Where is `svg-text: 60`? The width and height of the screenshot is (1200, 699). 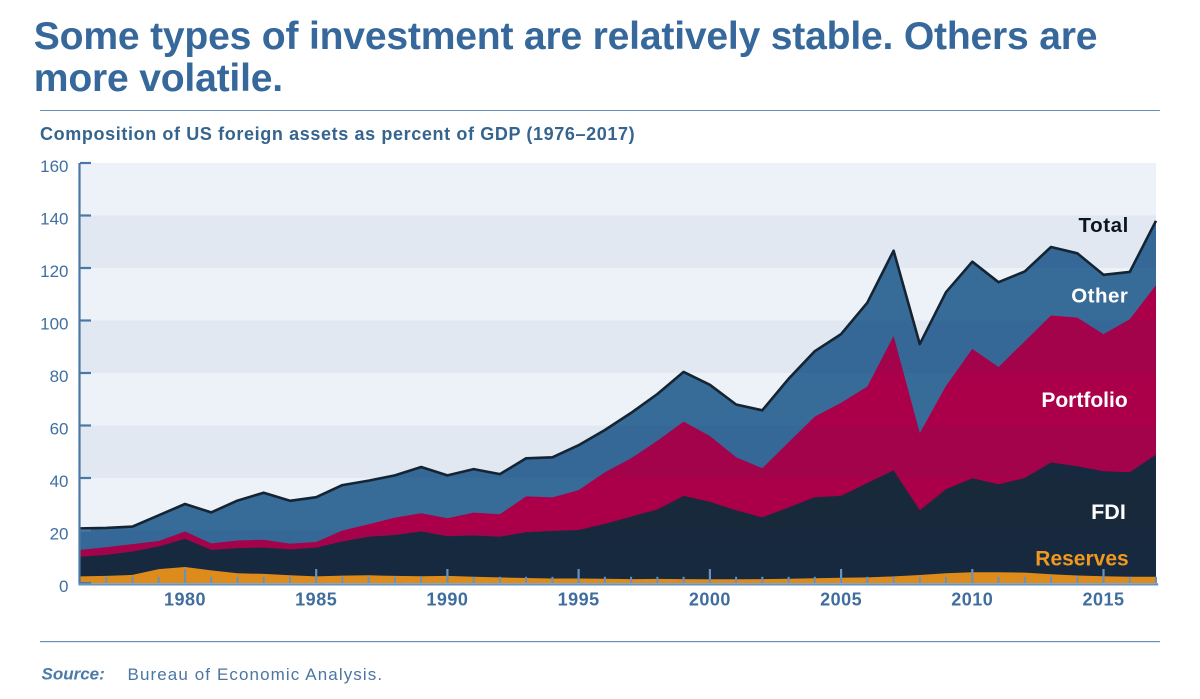
svg-text: 60 is located at coordinates (59, 429).